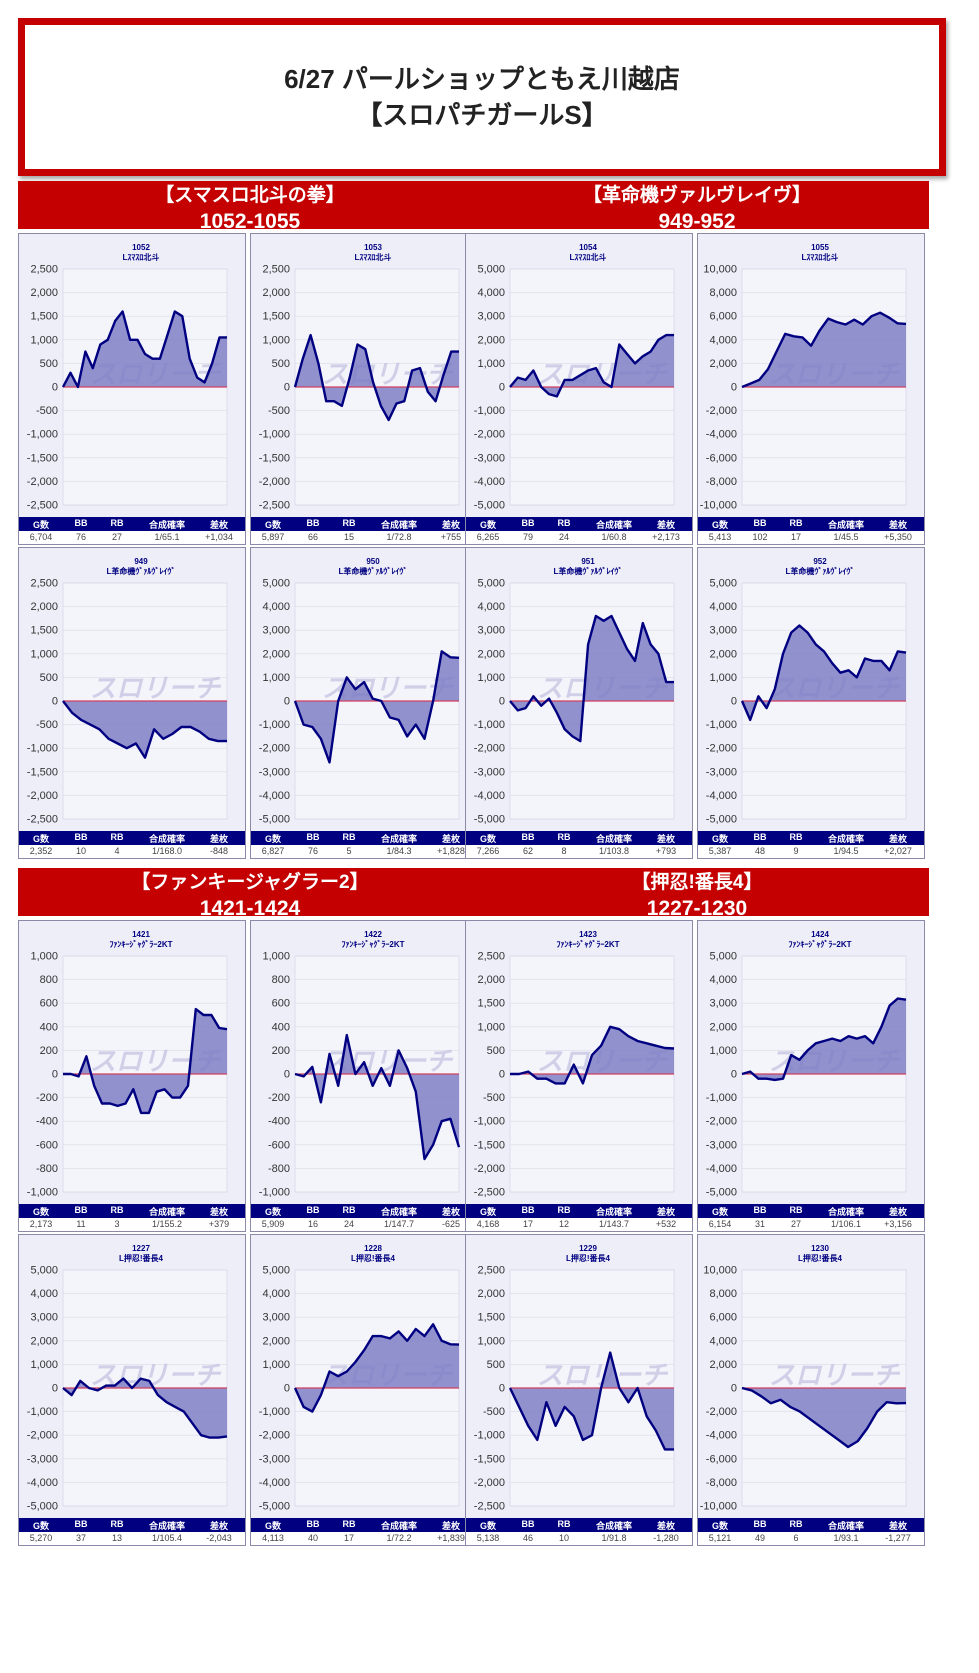 The height and width of the screenshot is (1673, 979). I want to click on stats-value-row: 4,168 17 12 1/143.7 +532, so click(579, 1224).